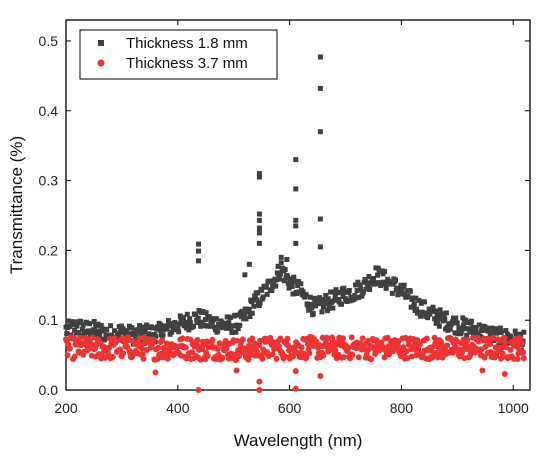 The height and width of the screenshot is (460, 550). Describe the element at coordinates (49, 250) in the screenshot. I see `y-tick-label: 0.2` at that location.